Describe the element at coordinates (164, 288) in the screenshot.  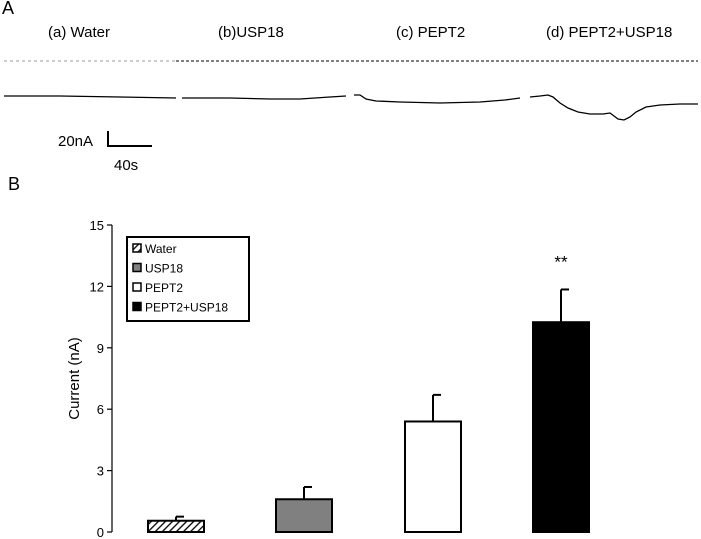
I see `legend-label: PEPT2` at that location.